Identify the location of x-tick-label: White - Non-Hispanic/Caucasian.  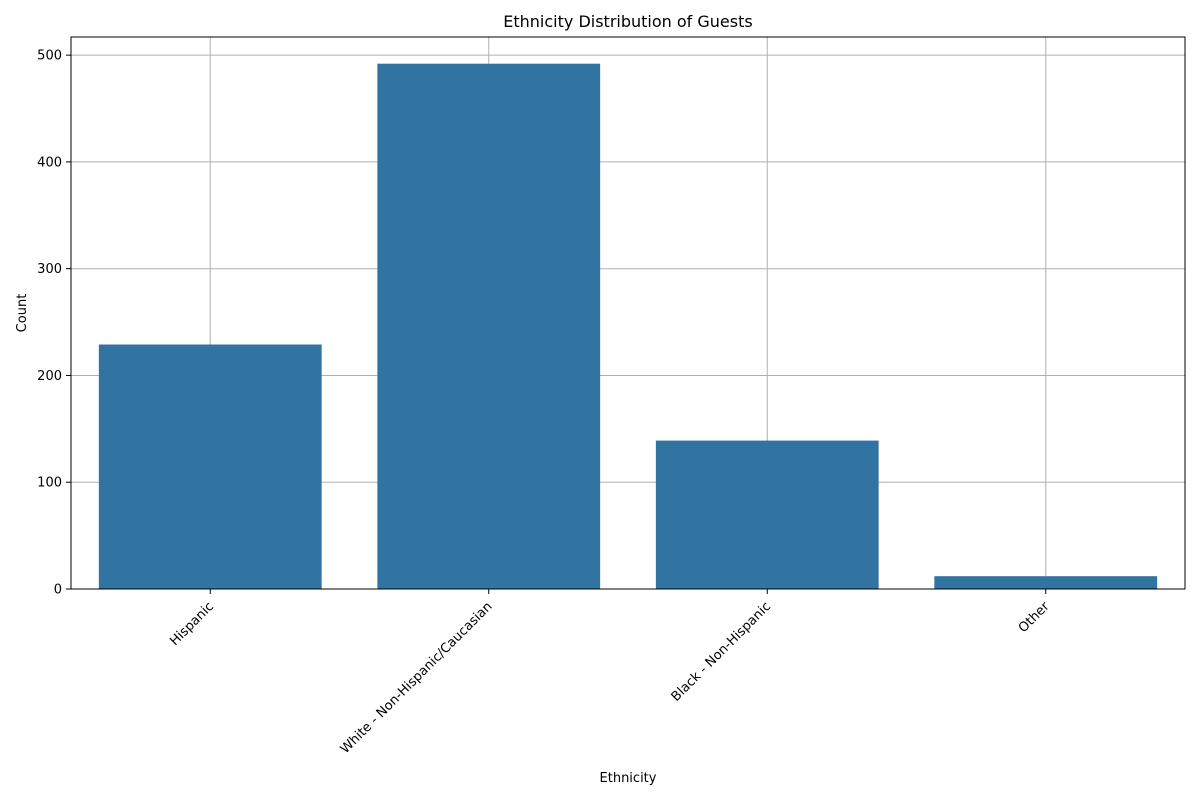
(417, 678).